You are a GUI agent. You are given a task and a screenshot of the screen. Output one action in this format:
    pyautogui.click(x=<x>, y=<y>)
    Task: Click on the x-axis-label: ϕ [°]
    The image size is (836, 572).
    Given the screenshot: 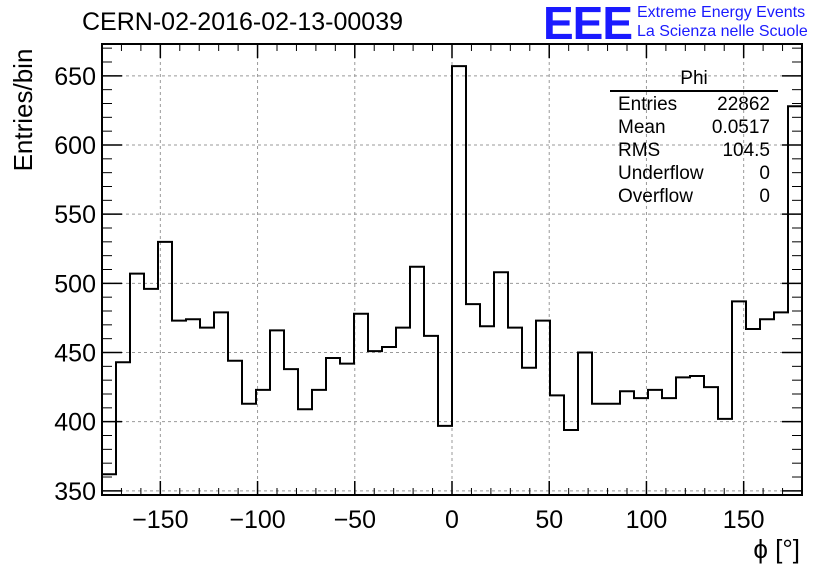 What is the action you would take?
    pyautogui.click(x=776, y=549)
    